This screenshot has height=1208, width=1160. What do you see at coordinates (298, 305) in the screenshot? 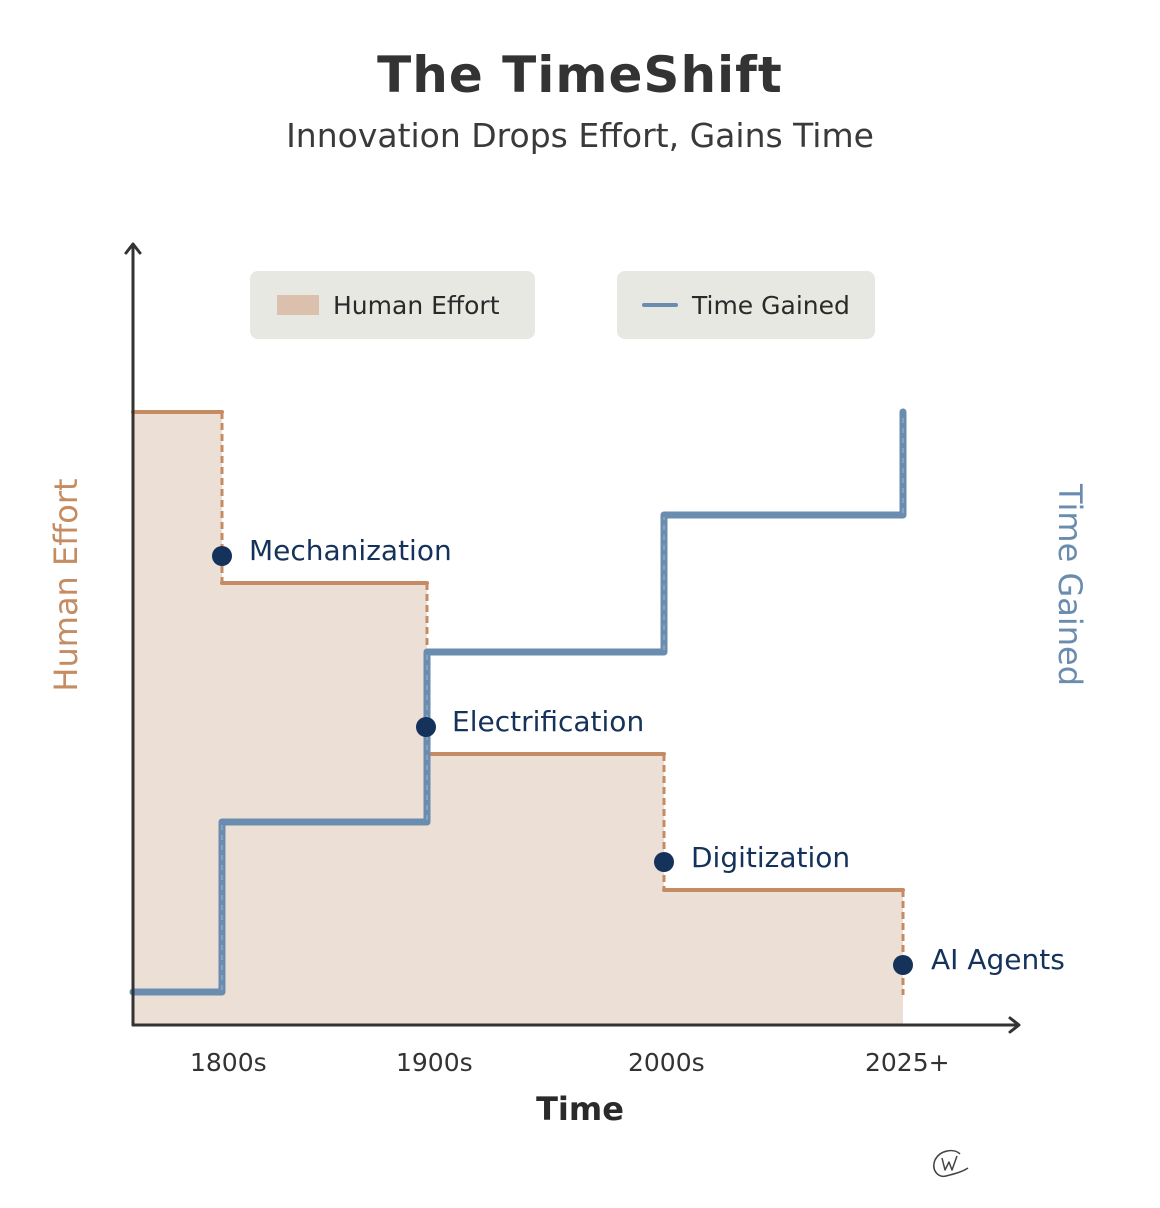
I see `area-swatch-icon` at bounding box center [298, 305].